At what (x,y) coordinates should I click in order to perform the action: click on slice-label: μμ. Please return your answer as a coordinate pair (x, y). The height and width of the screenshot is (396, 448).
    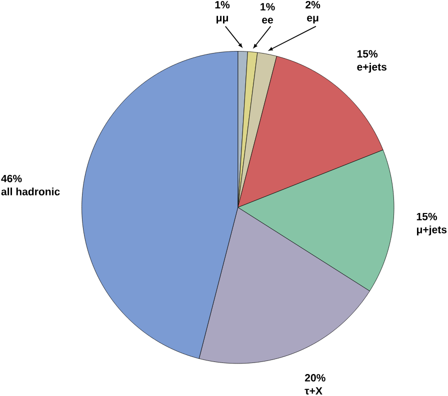
    Looking at the image, I should click on (222, 20).